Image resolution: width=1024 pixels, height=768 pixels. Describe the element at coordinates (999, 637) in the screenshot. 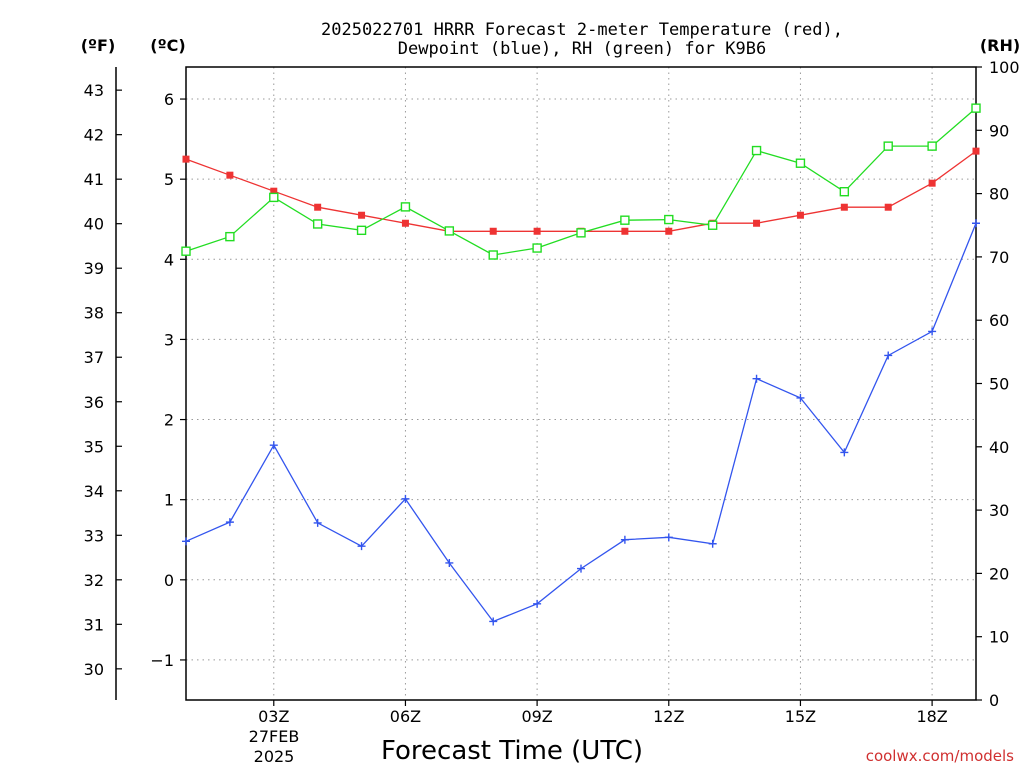

I see `rh-tick-label: 10` at that location.